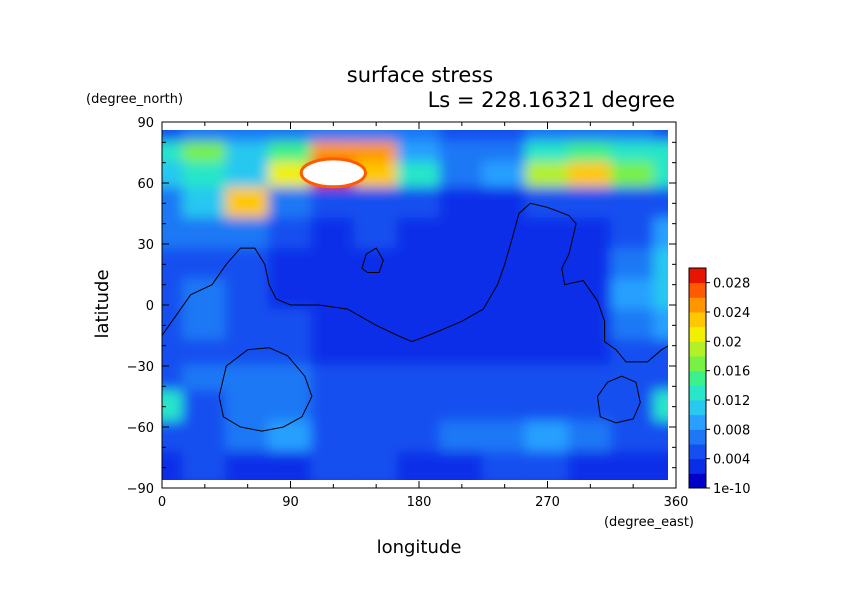 This screenshot has width=842, height=595. I want to click on x-axis-label: longitude, so click(419, 547).